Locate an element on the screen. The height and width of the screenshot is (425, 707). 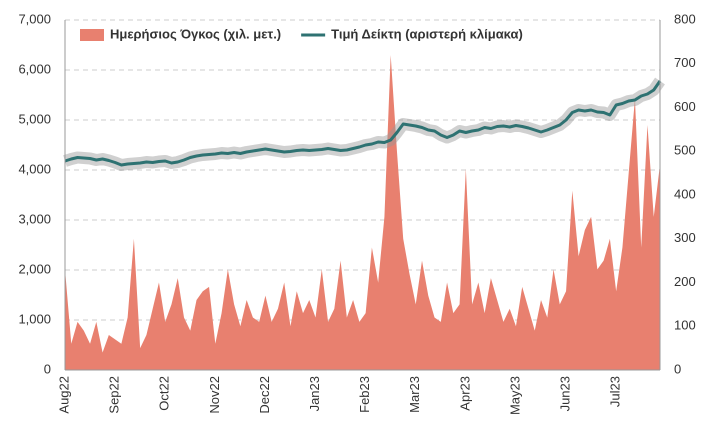
x-tick-label: Feb23 is located at coordinates (364, 394).